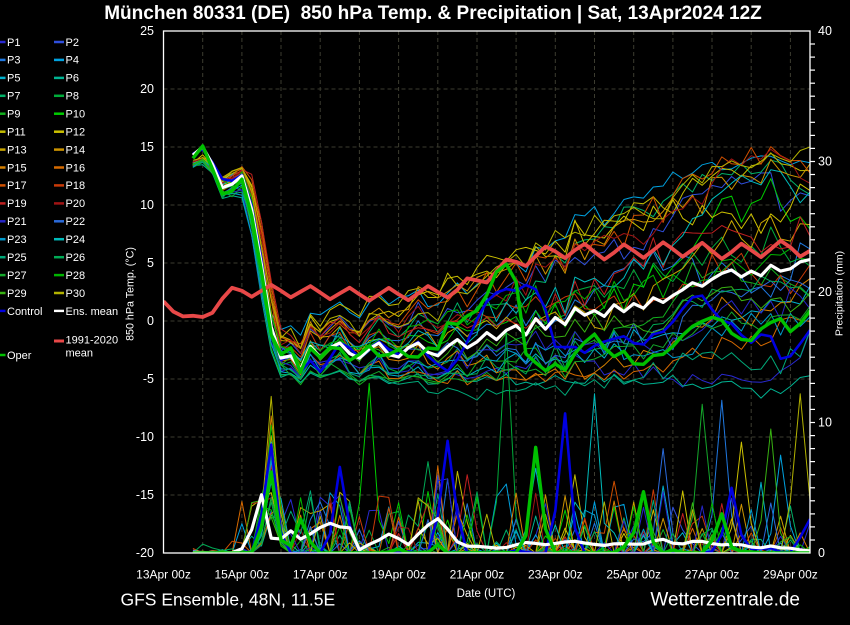 The height and width of the screenshot is (625, 850). Describe the element at coordinates (145, 553) in the screenshot. I see `svg-text: -20` at that location.